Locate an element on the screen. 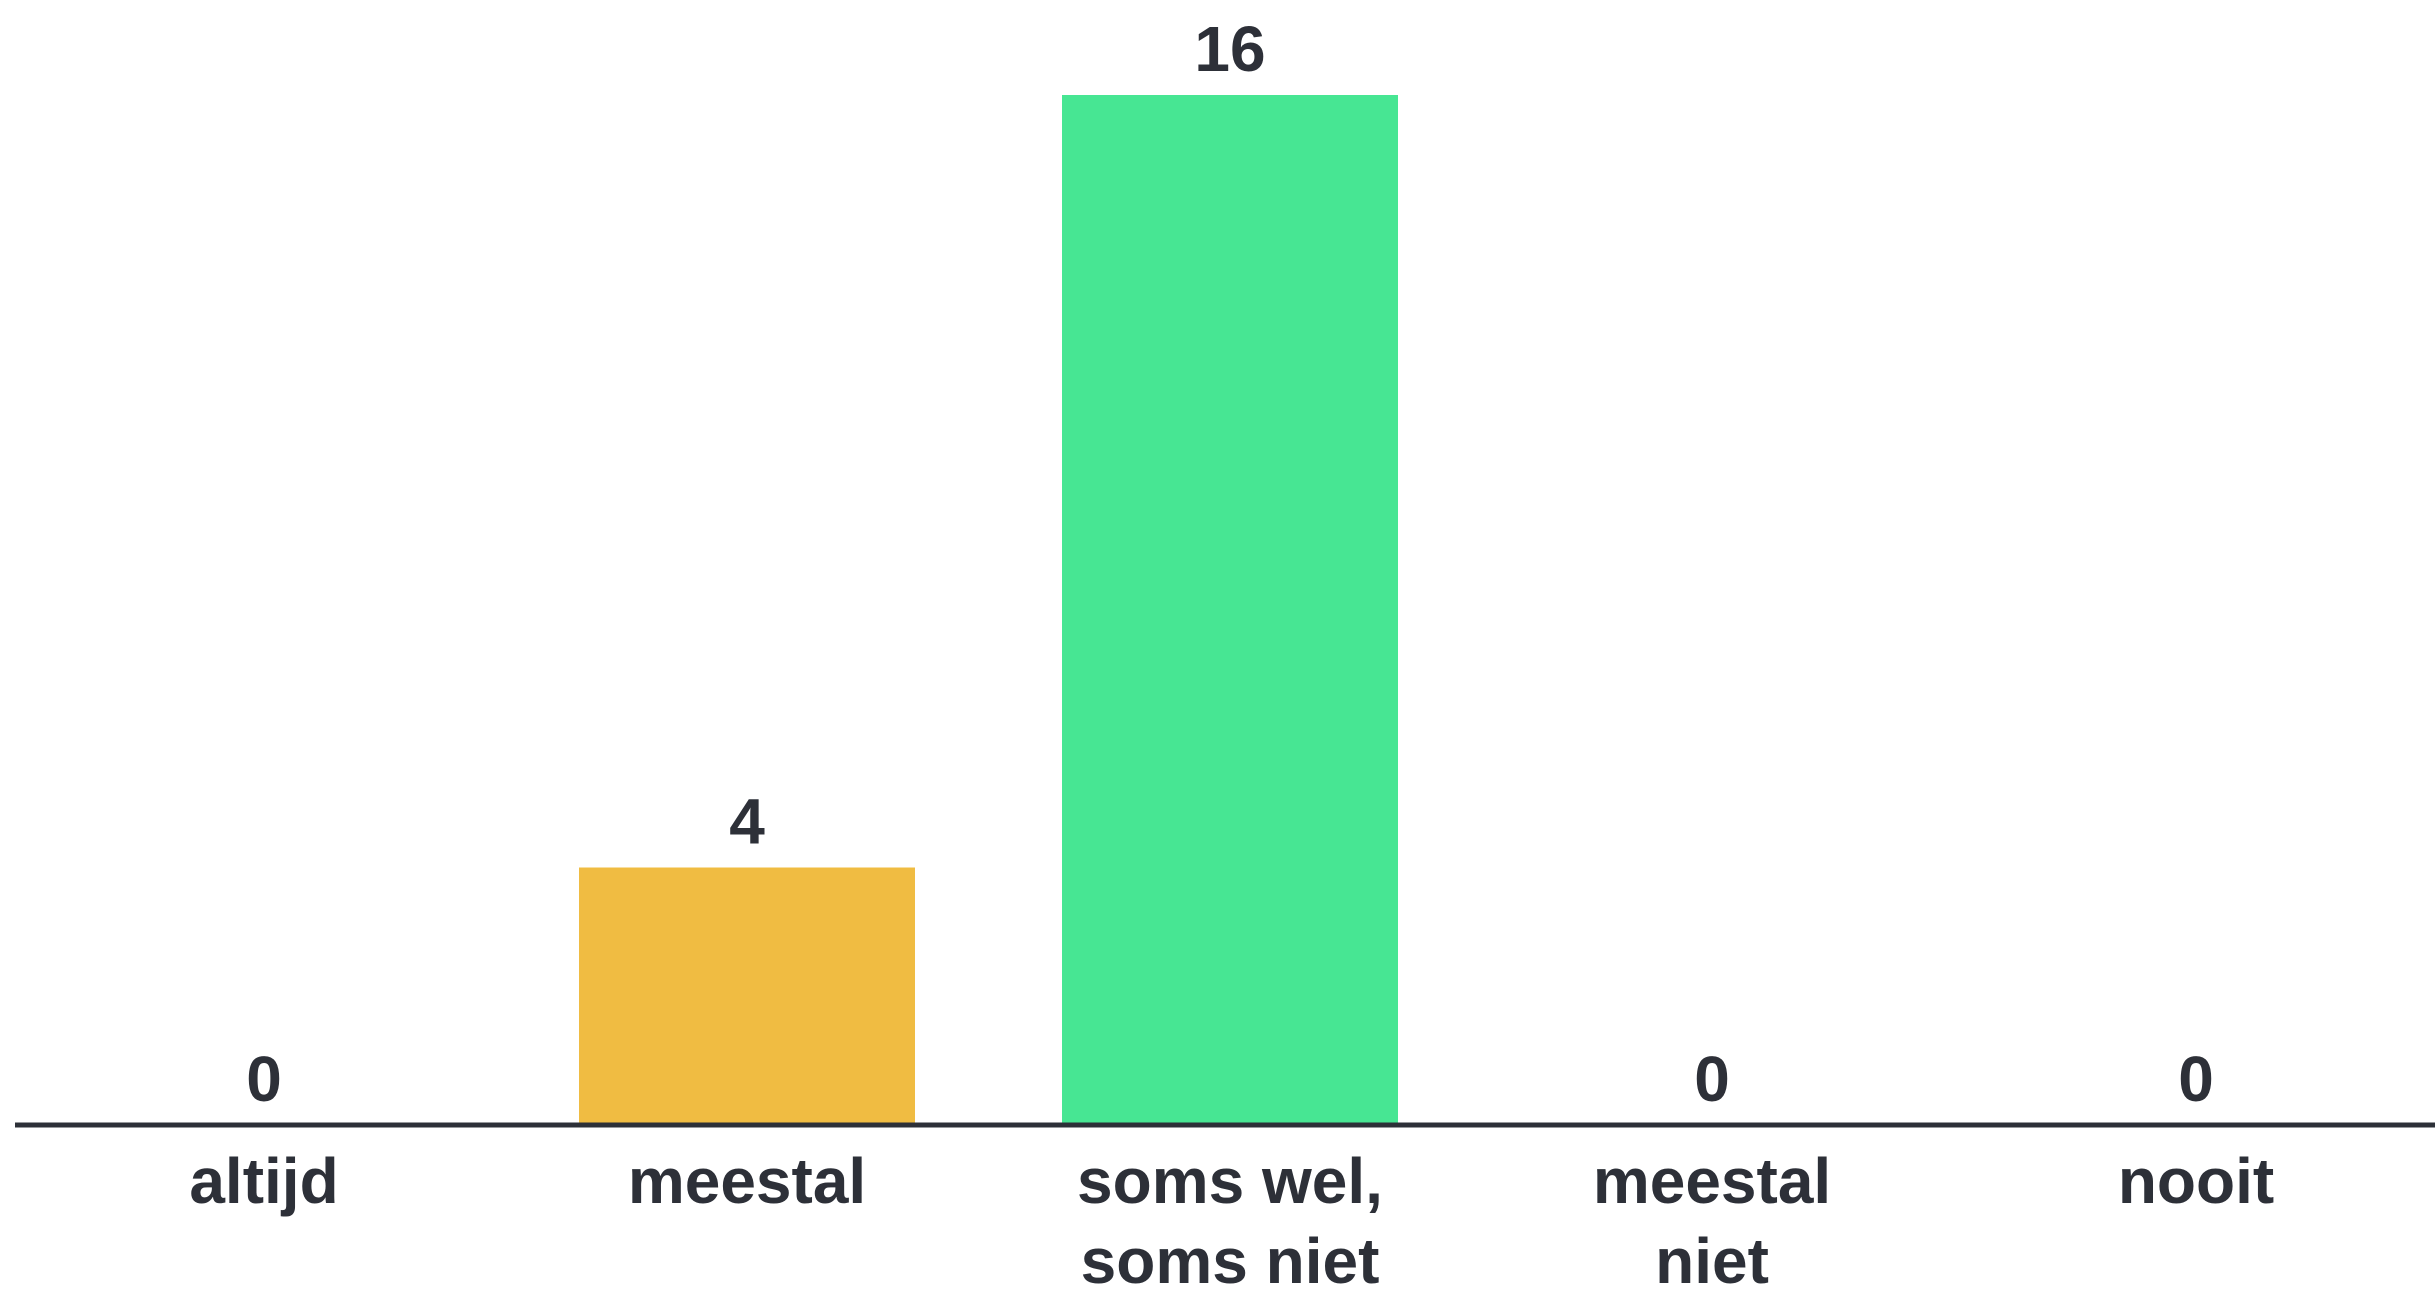 This screenshot has width=2435, height=1297. category-label: soms niet is located at coordinates (1230, 1261).